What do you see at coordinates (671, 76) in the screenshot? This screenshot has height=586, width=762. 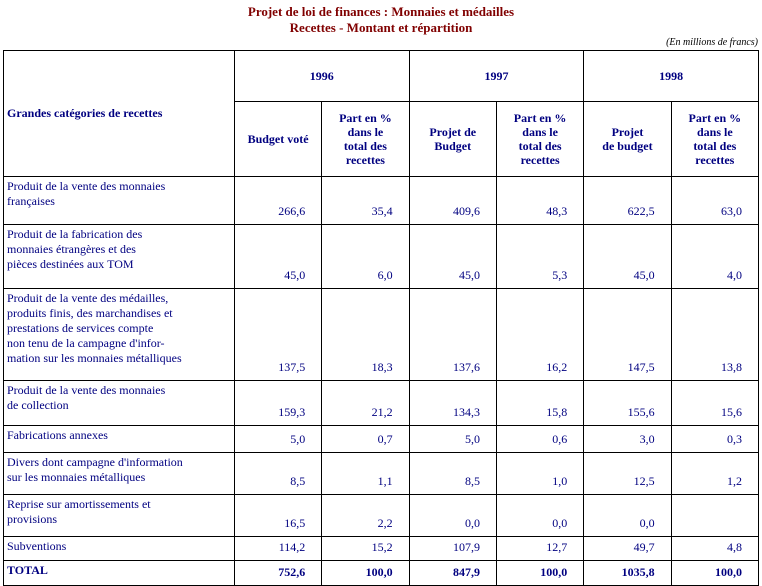 I see `year-header-1998: 1998` at bounding box center [671, 76].